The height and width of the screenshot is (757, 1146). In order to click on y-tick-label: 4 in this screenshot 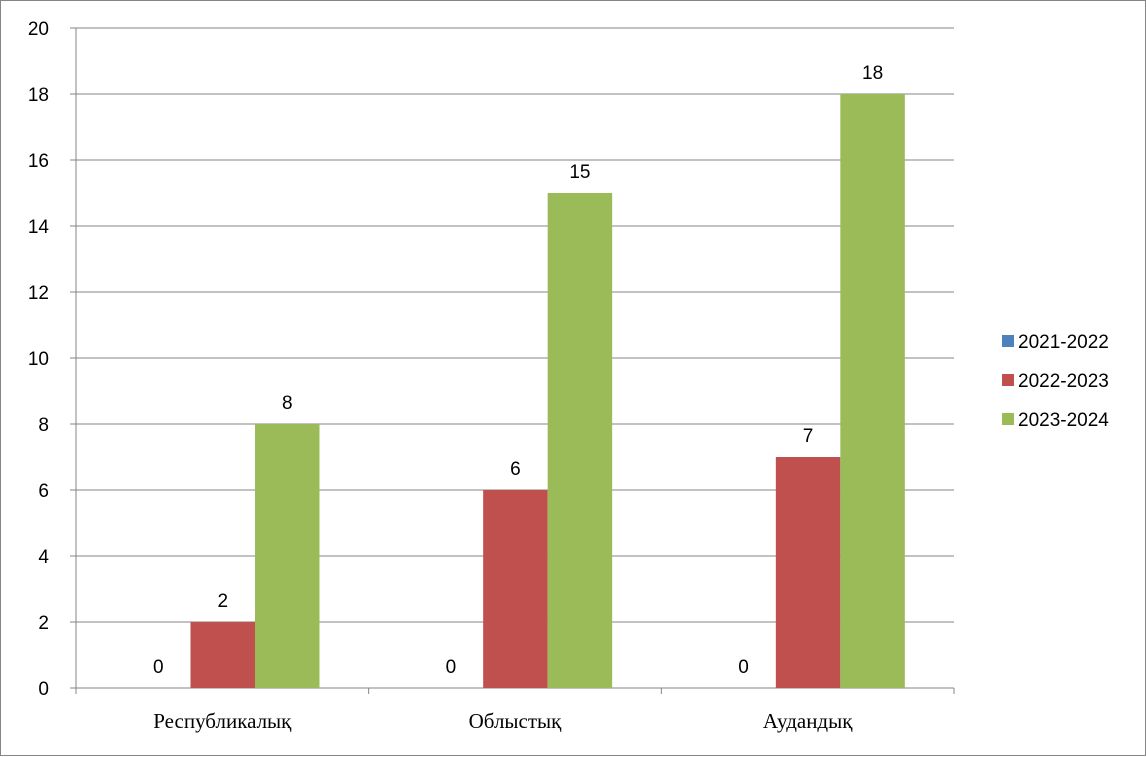, I will do `click(43, 557)`.